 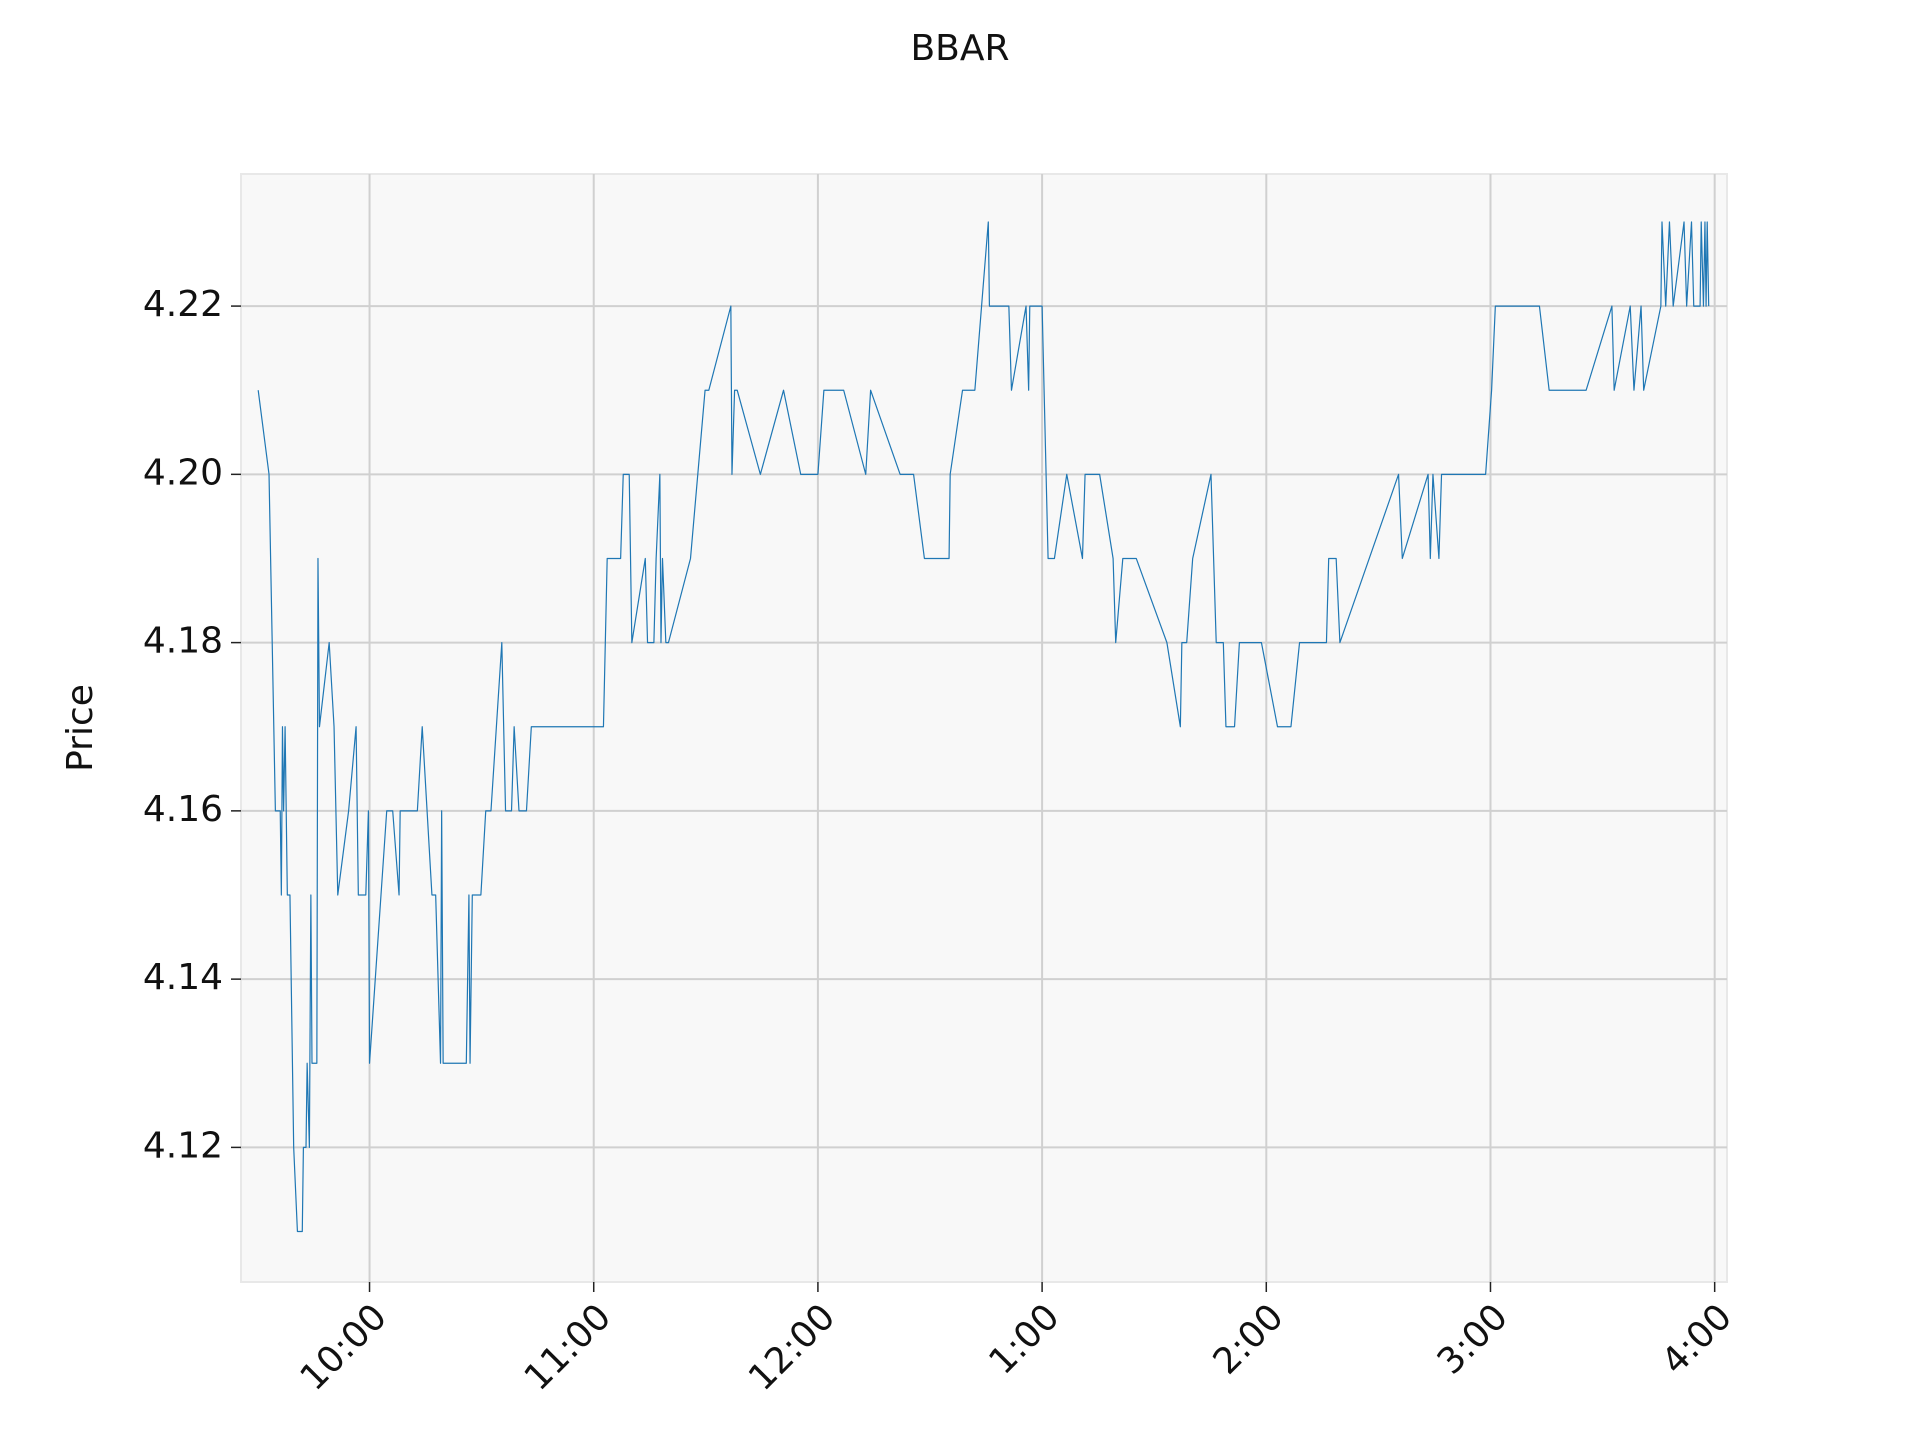 I want to click on x-tick-label: 3:00, so click(x=1473, y=1339).